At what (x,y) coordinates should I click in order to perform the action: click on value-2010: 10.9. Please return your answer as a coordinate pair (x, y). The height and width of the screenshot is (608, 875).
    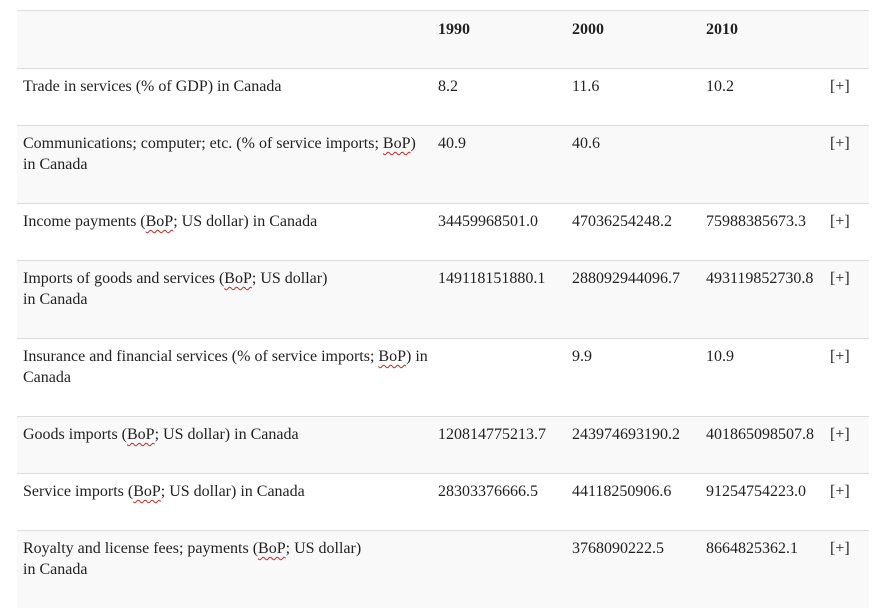
    Looking at the image, I should click on (765, 378).